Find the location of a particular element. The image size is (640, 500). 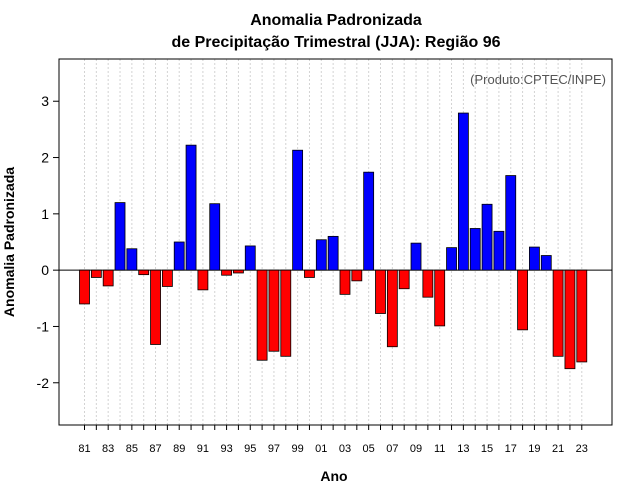

bar-1997 is located at coordinates (274, 310).